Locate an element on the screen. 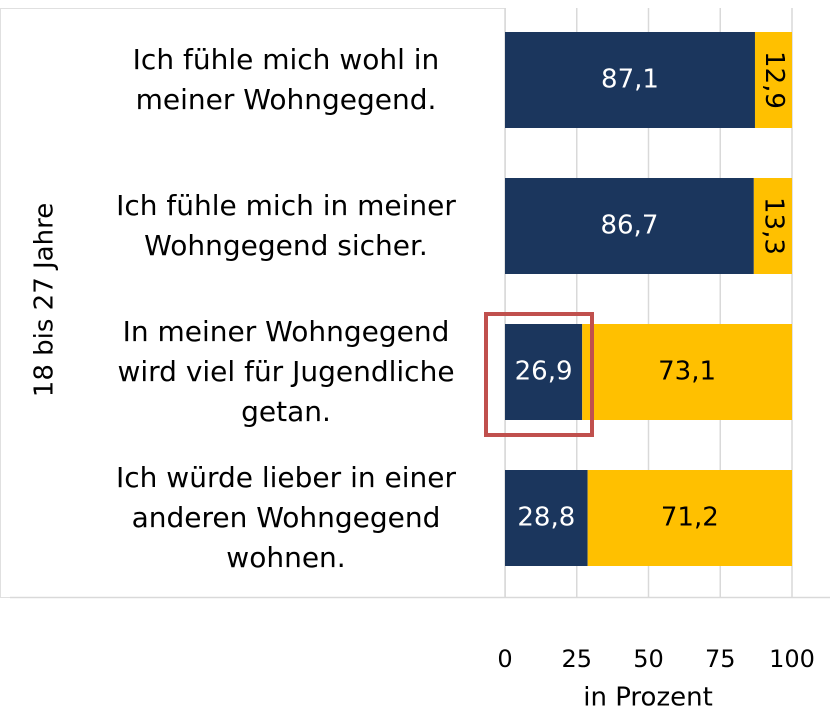 The width and height of the screenshot is (835, 712). data-label: 12,9 is located at coordinates (774, 80).